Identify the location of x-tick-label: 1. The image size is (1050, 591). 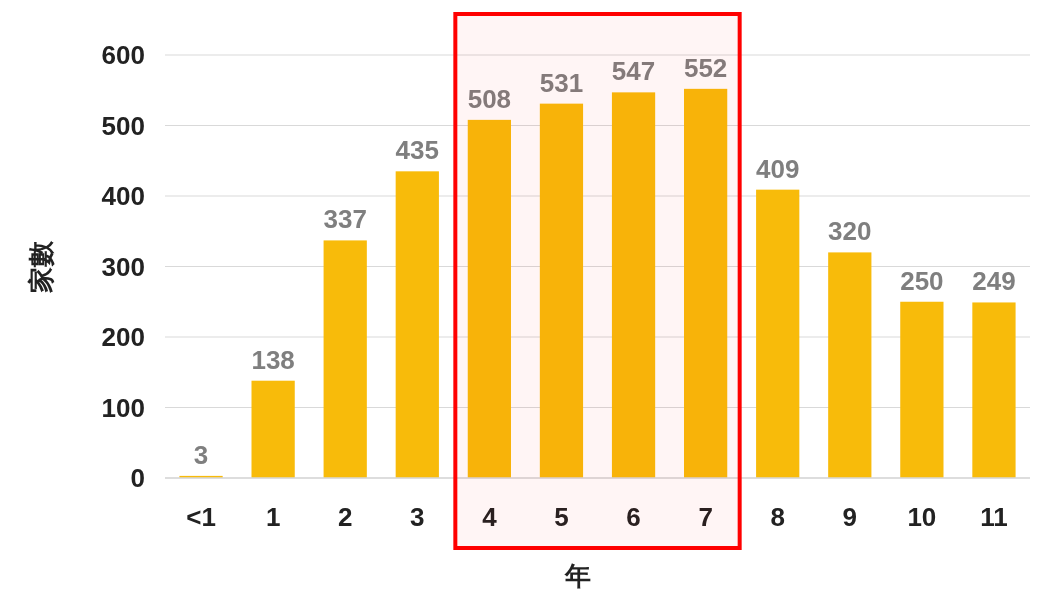
(273, 517).